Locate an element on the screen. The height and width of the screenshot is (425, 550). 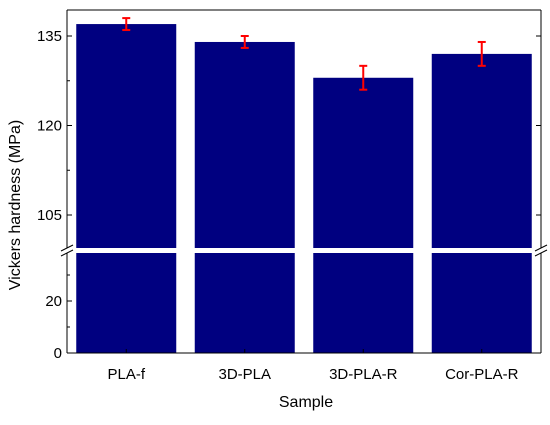
y-tick-label-lower-0: 0 is located at coordinates (58, 353).